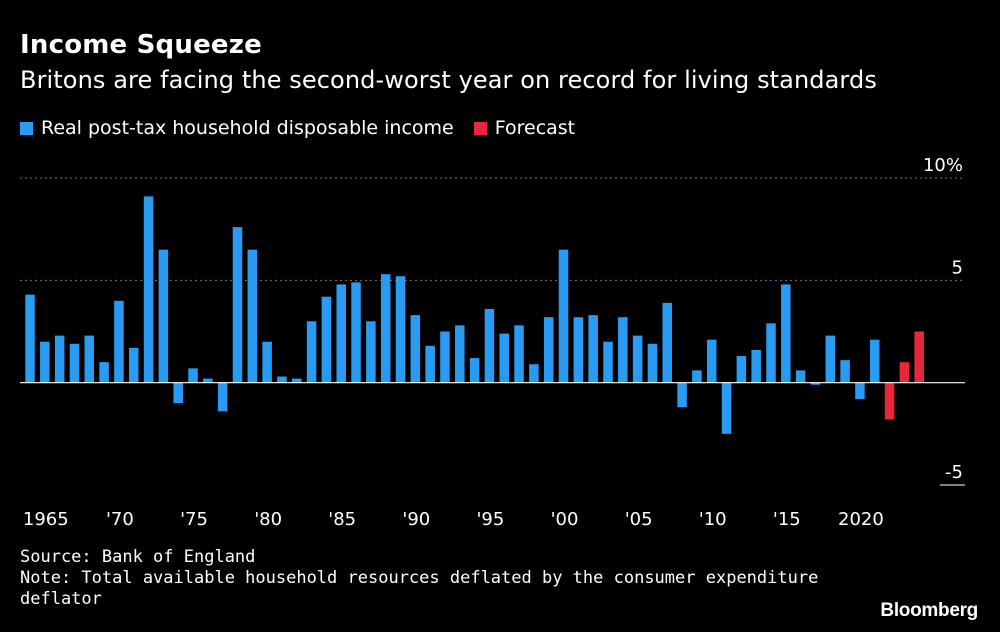 The width and height of the screenshot is (1000, 632). Describe the element at coordinates (726, 408) in the screenshot. I see `bar-2011` at that location.